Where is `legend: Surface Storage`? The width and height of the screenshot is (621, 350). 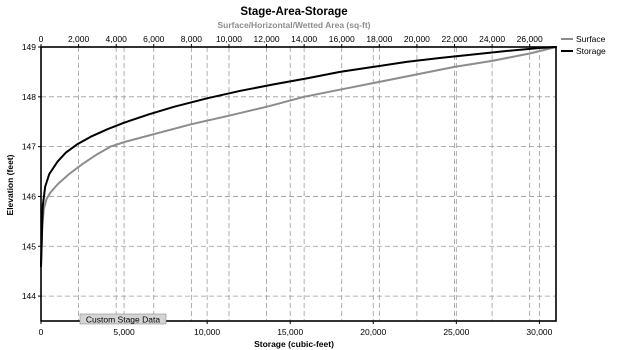
legend: Surface Storage is located at coordinates (583, 45).